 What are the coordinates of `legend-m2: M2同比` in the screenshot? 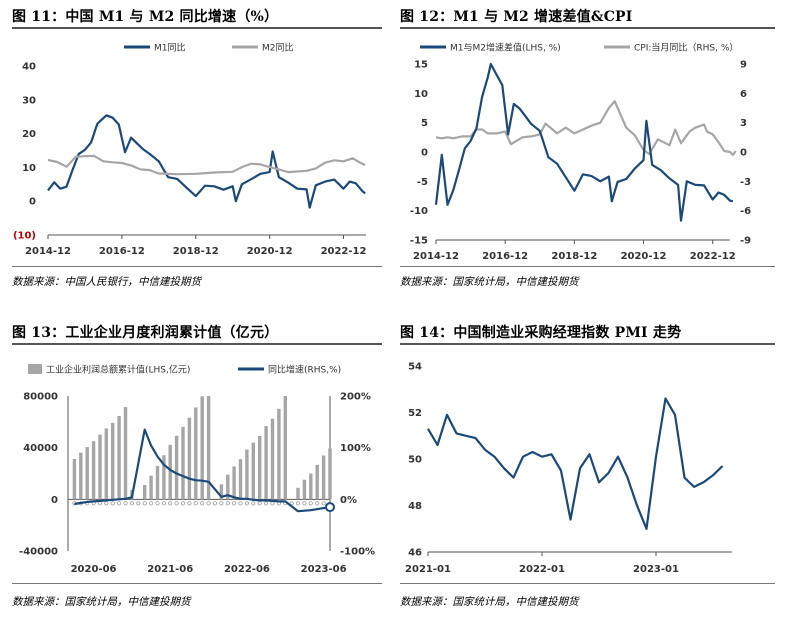 It's located at (278, 48).